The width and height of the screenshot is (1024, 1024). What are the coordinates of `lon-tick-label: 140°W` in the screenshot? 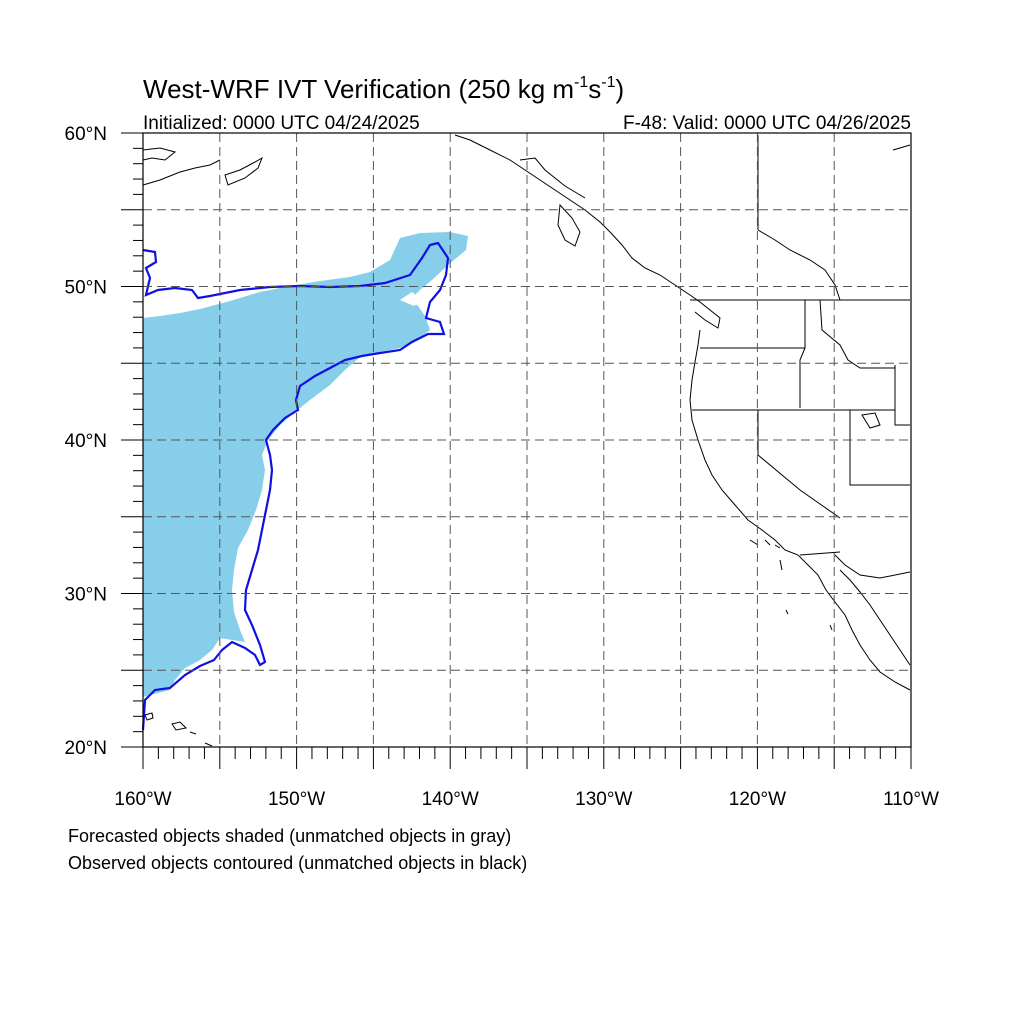 It's located at (450, 799).